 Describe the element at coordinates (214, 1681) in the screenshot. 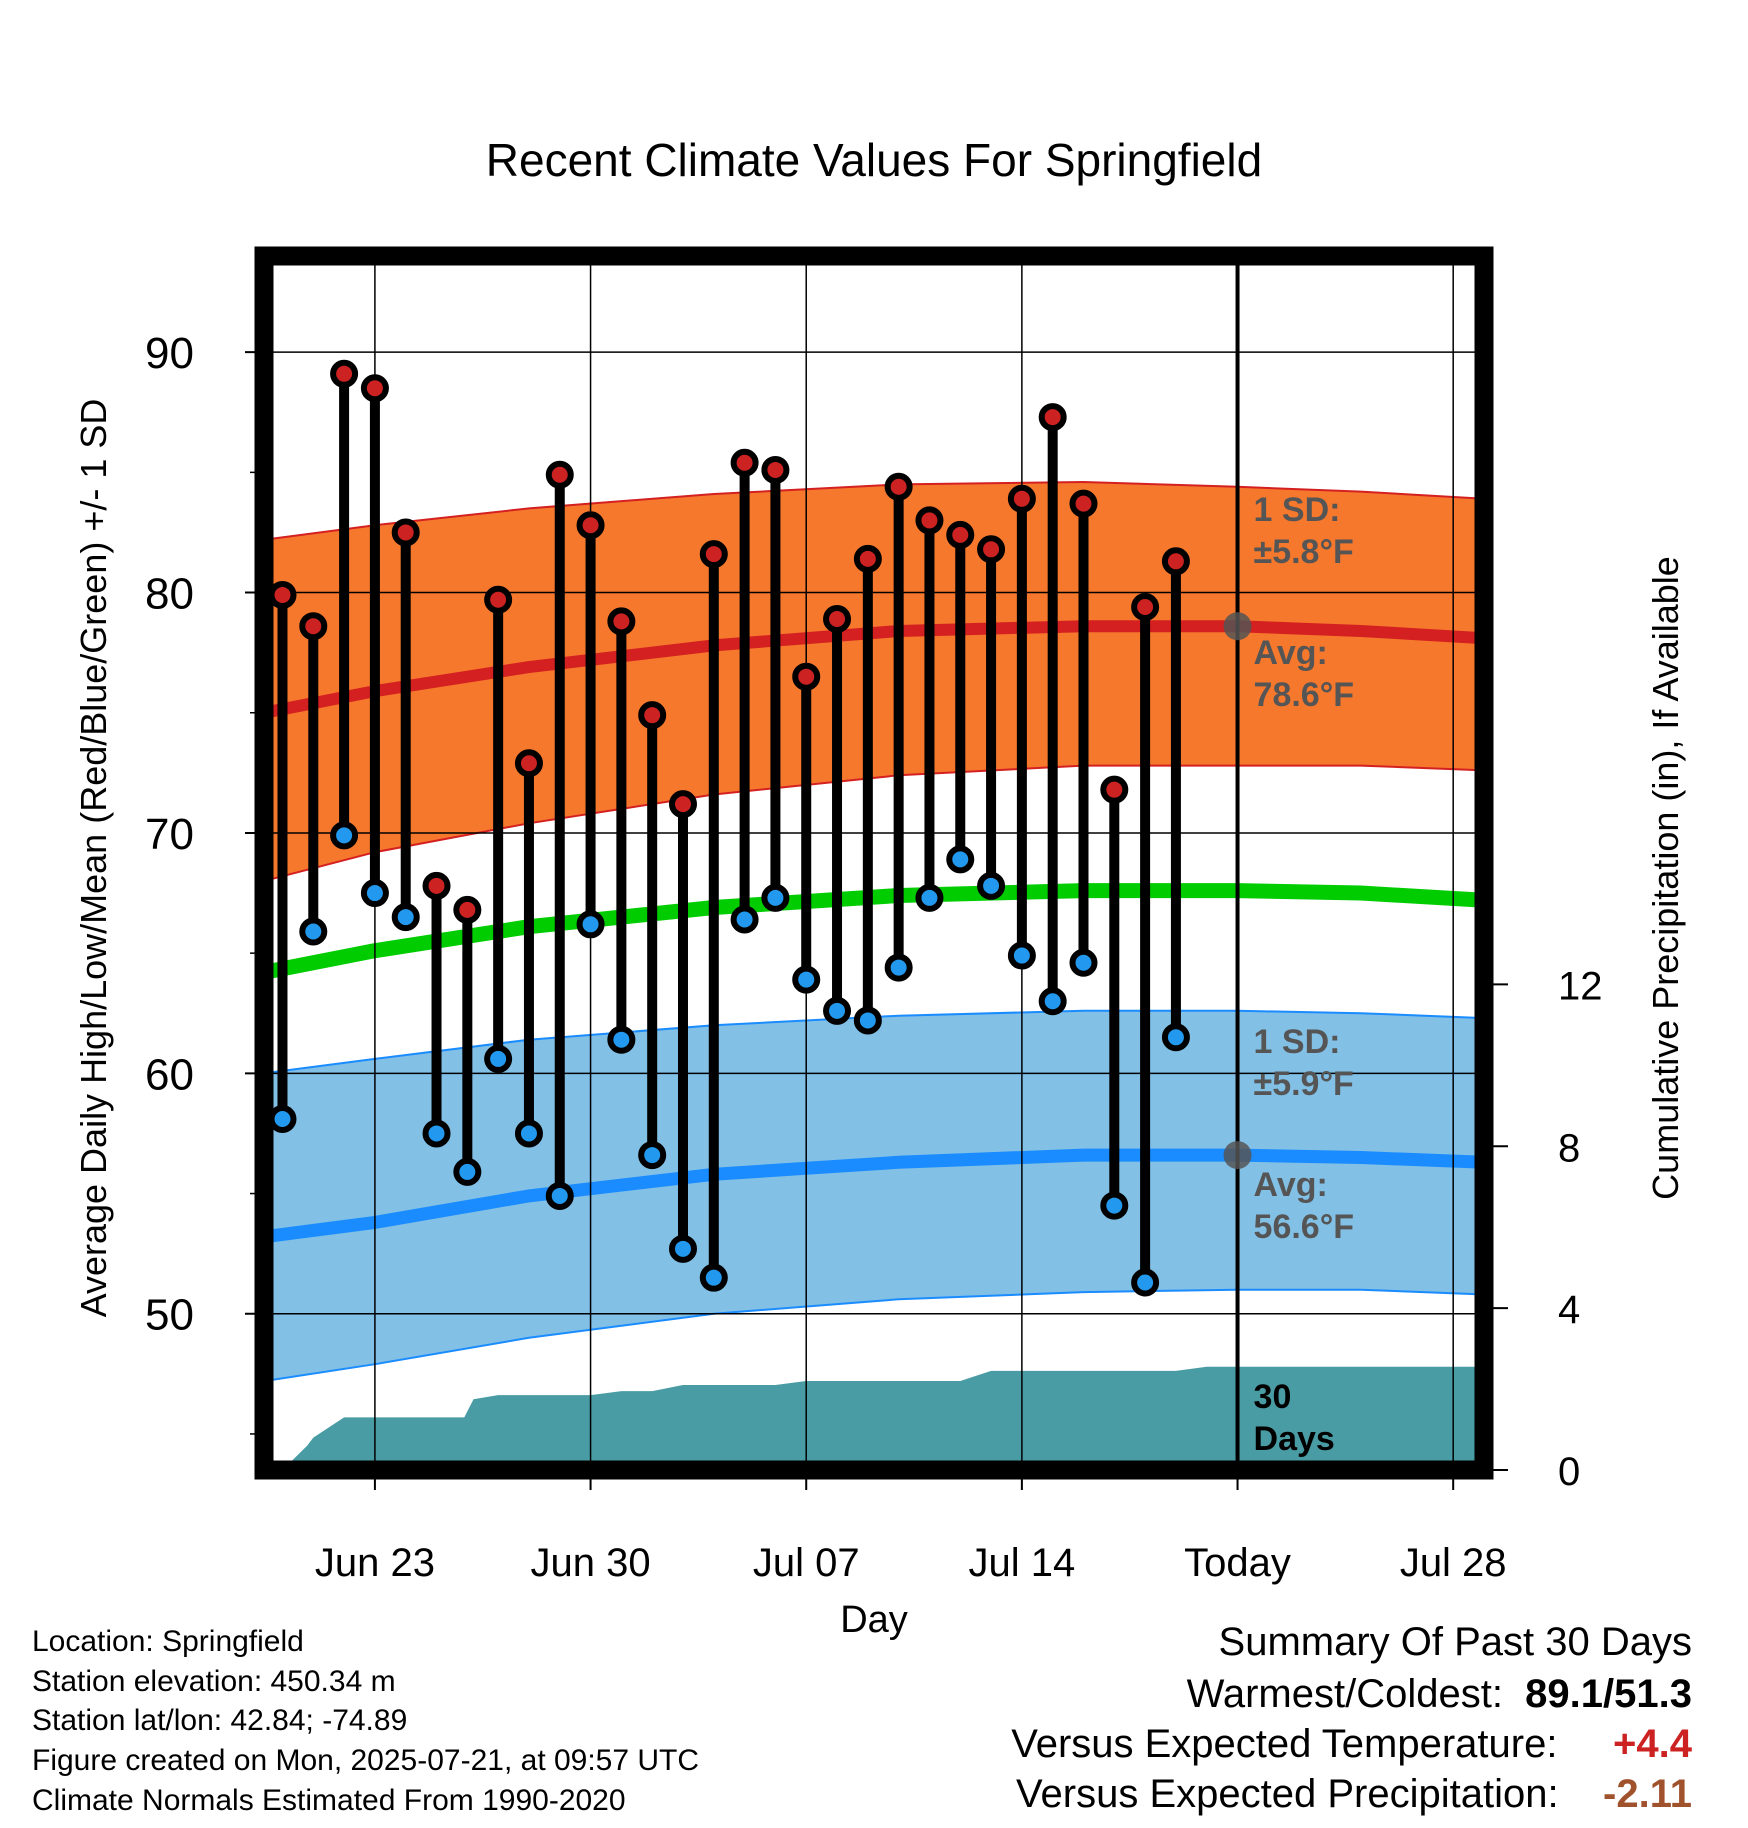

I see `info-elevation: Station elevation: 450.34 m` at that location.